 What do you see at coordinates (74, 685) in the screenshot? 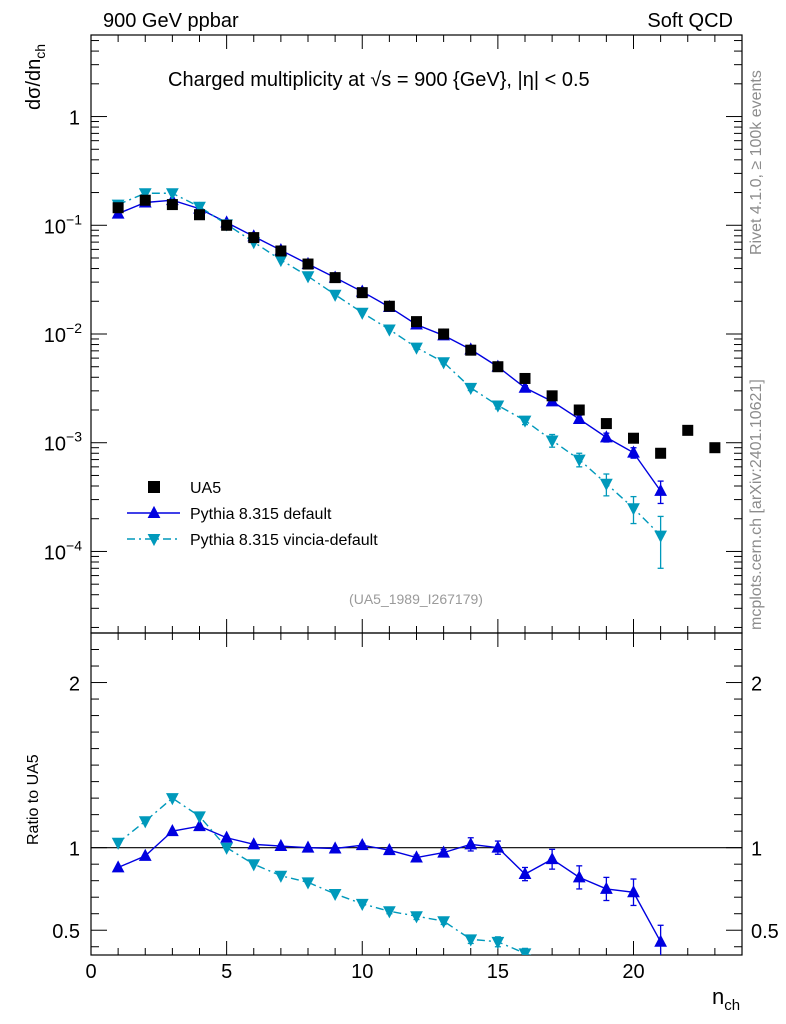
I see `y-tick-label-ratio-left: 2` at bounding box center [74, 685].